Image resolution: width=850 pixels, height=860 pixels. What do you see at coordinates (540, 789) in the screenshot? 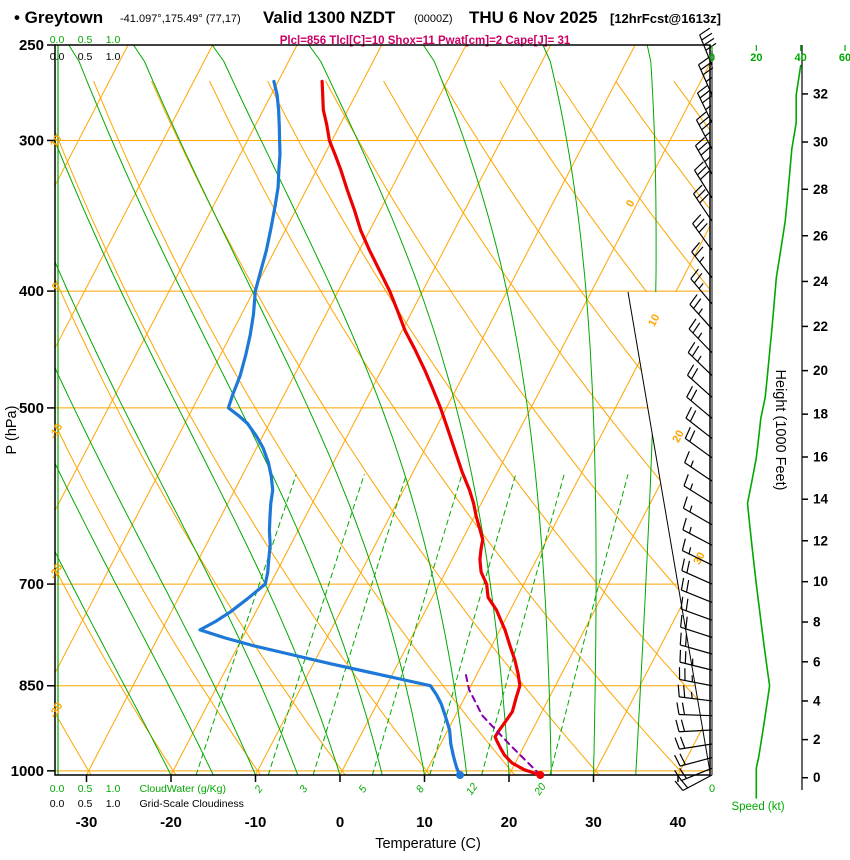
I see `mixing-ratio-label: 20` at bounding box center [540, 789].